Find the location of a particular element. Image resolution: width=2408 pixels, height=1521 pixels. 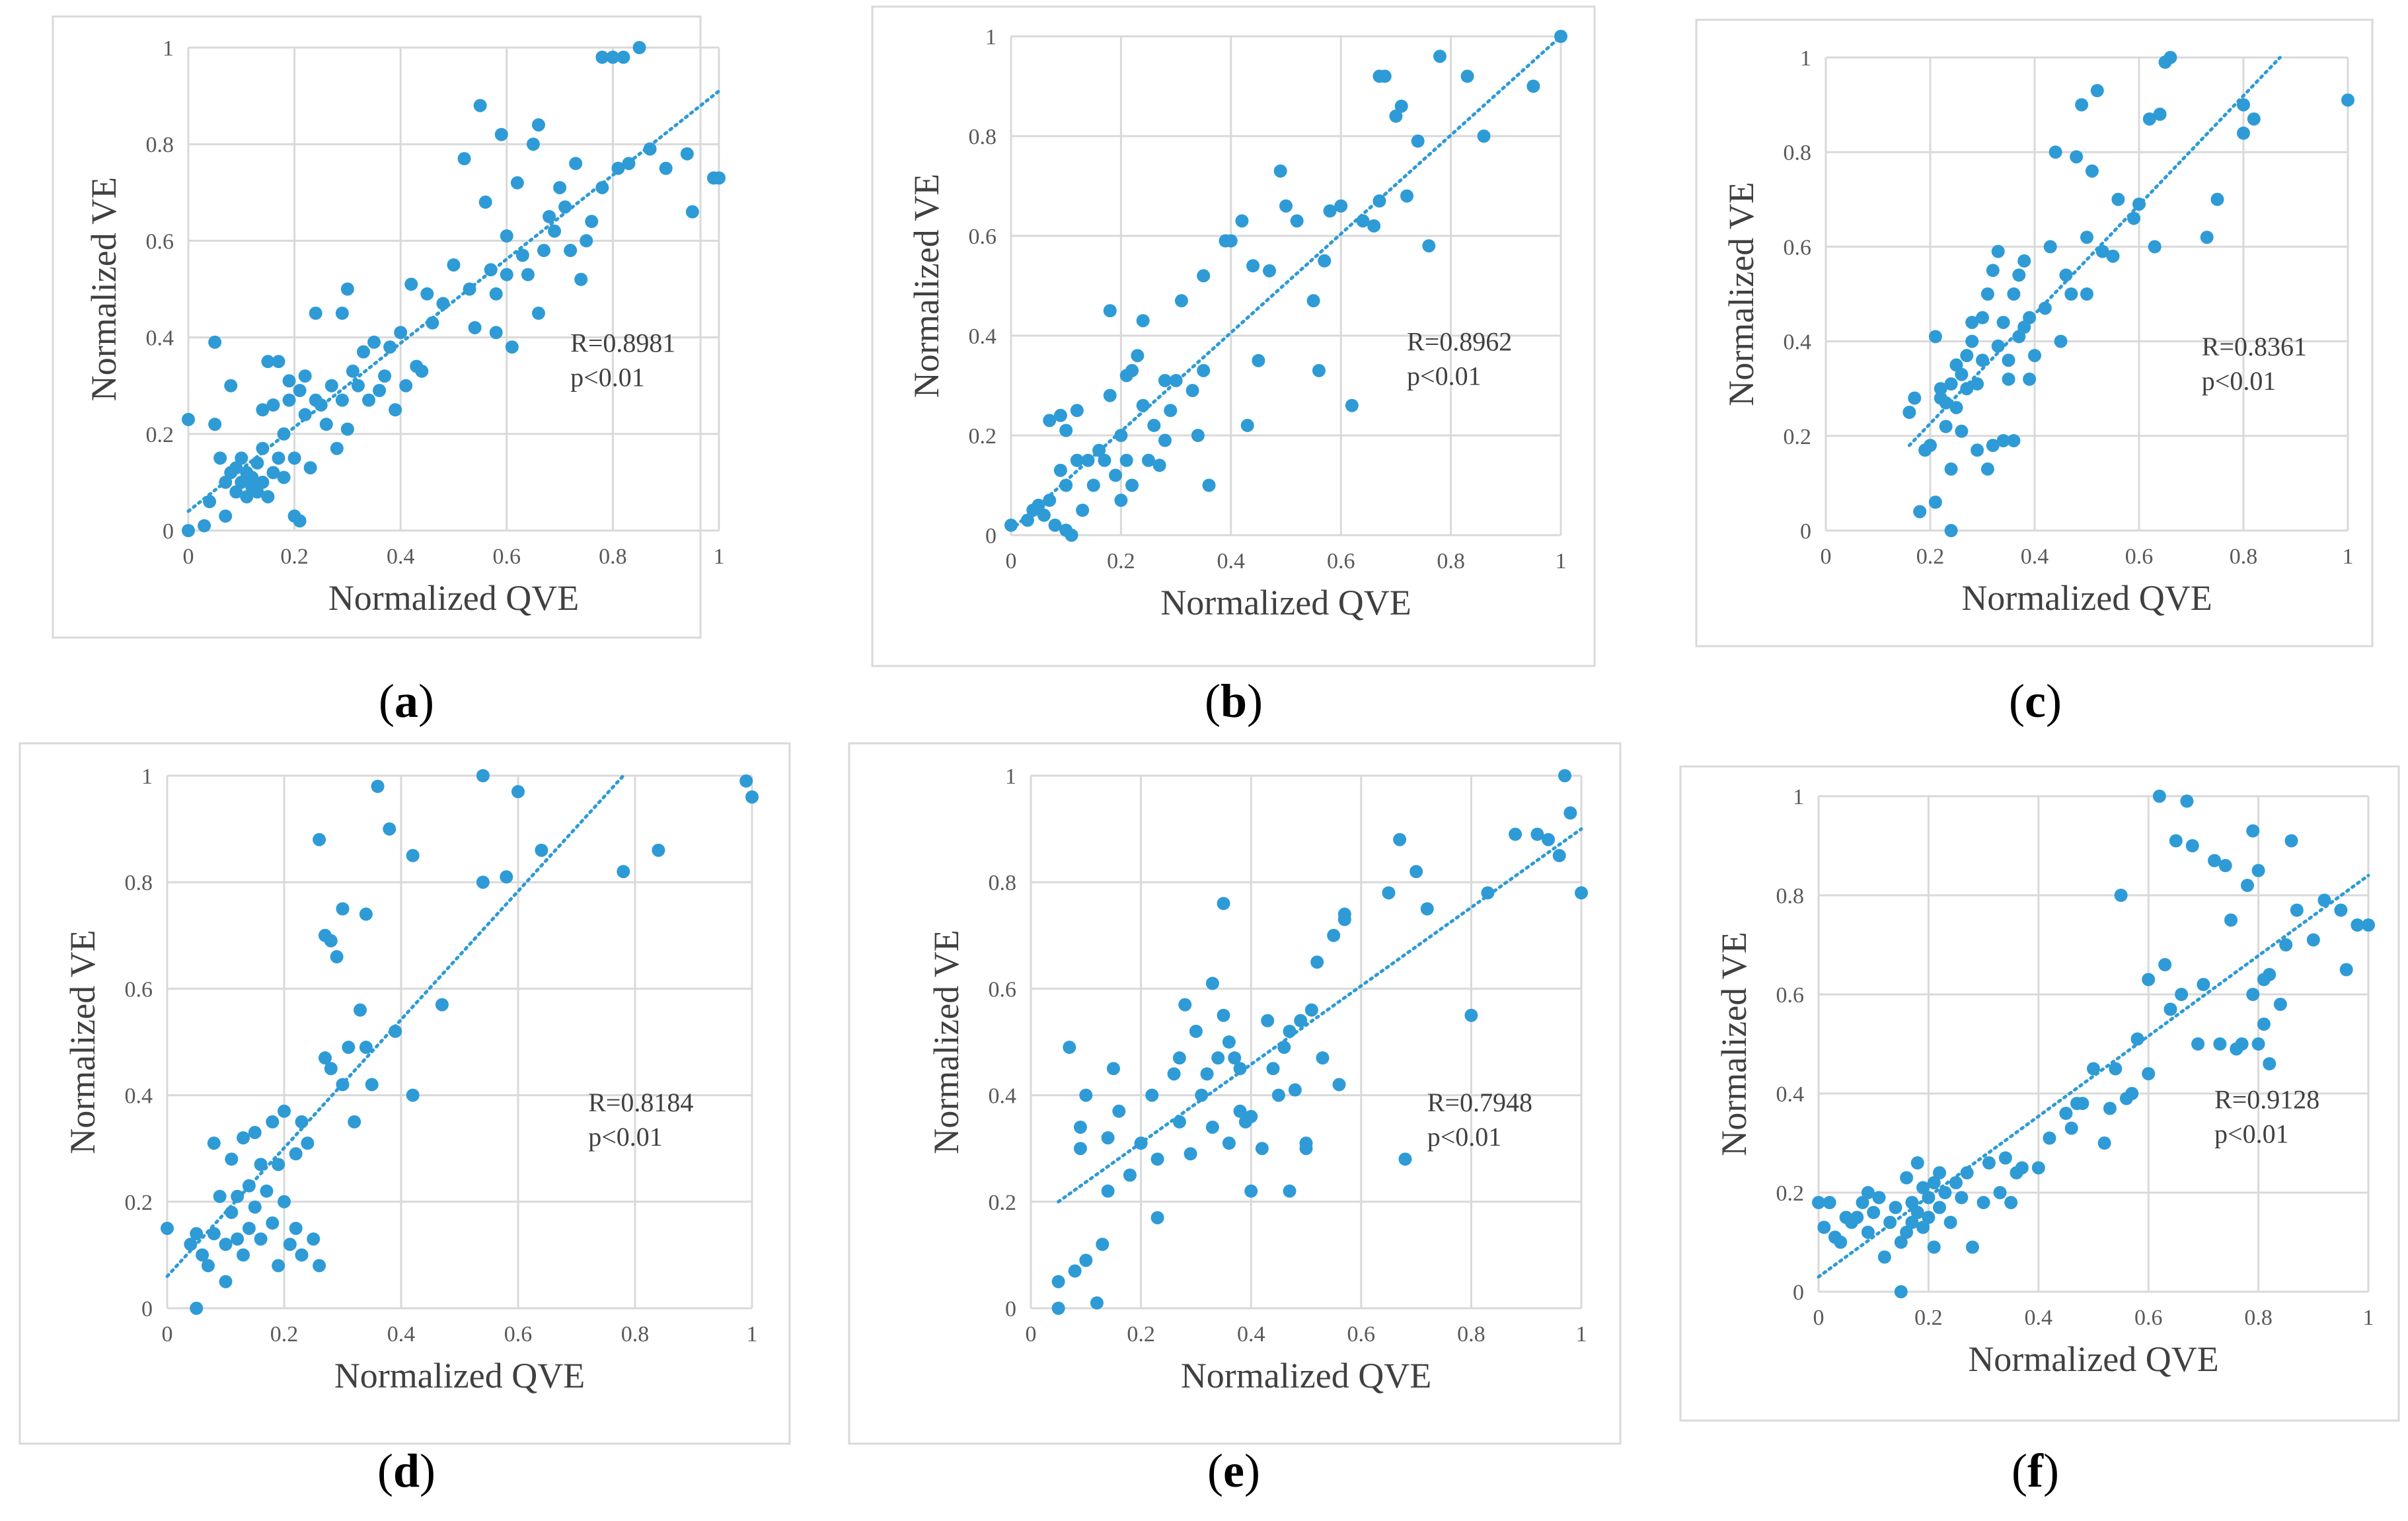

x-axis-label: Normalized QVE is located at coordinates (1285, 602).